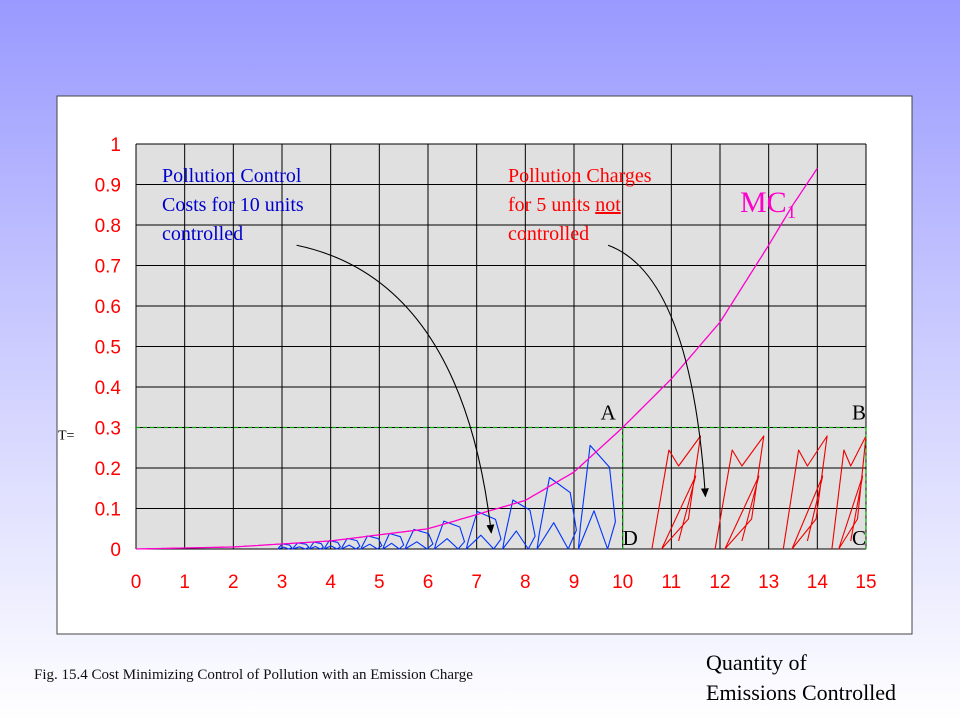  What do you see at coordinates (574, 582) in the screenshot?
I see `x-tick-label: 9` at bounding box center [574, 582].